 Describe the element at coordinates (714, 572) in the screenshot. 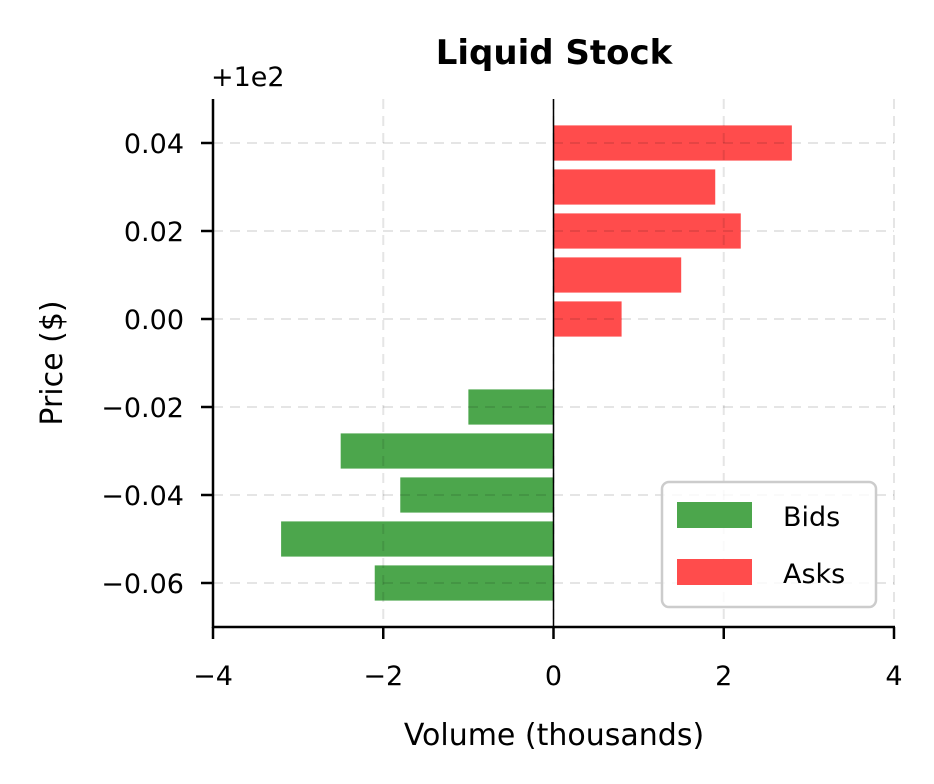

I see `asks-legend-swatch` at that location.